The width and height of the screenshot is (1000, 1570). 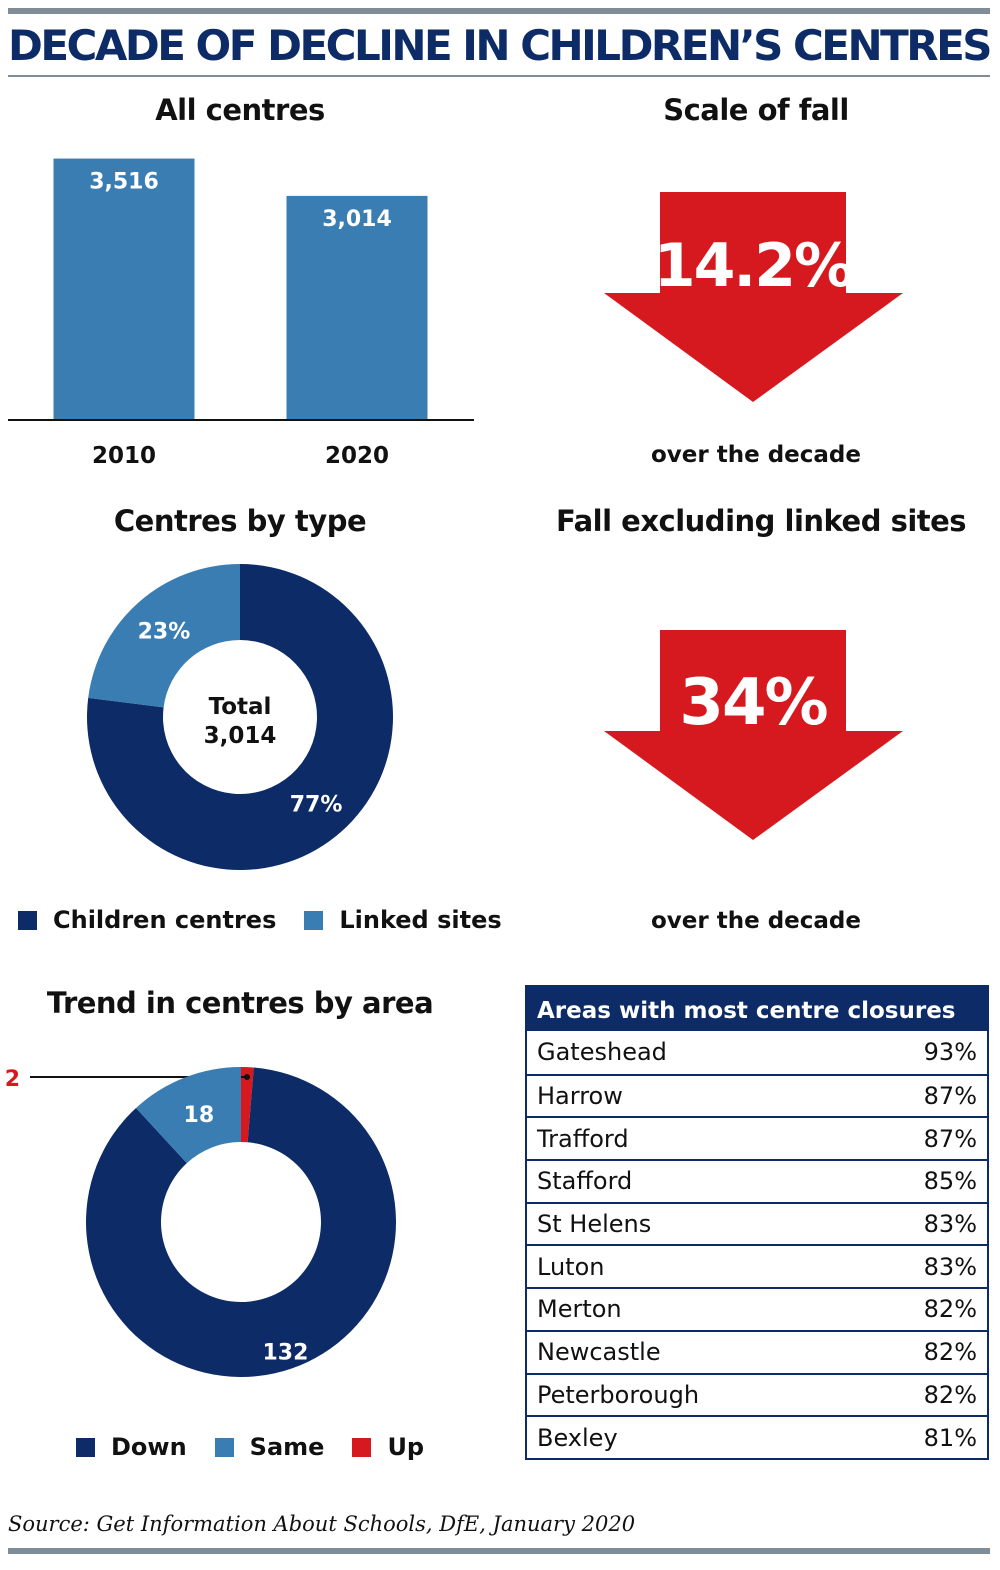 I want to click on legend-label-up: Up, so click(x=406, y=1447).